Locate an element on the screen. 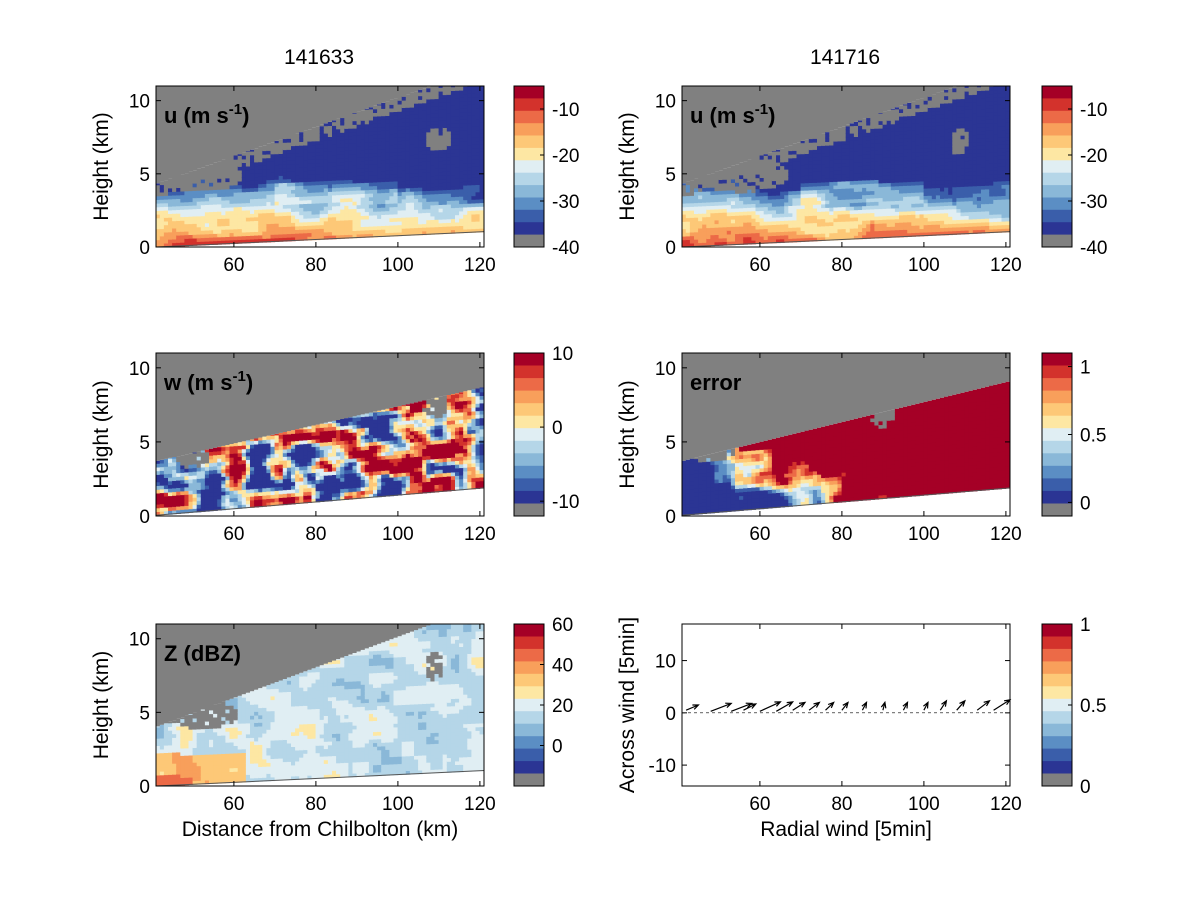 This screenshot has width=1200, height=900. y-tick-label: 0 is located at coordinates (144, 248).